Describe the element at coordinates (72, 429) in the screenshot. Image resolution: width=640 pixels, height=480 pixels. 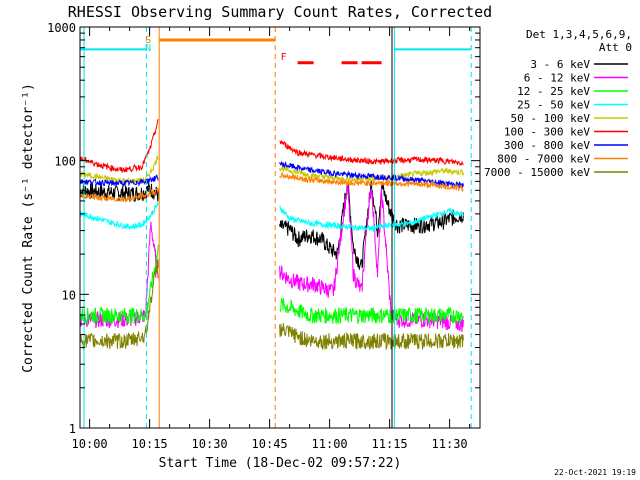
I see `y-tick-label: 1` at that location.